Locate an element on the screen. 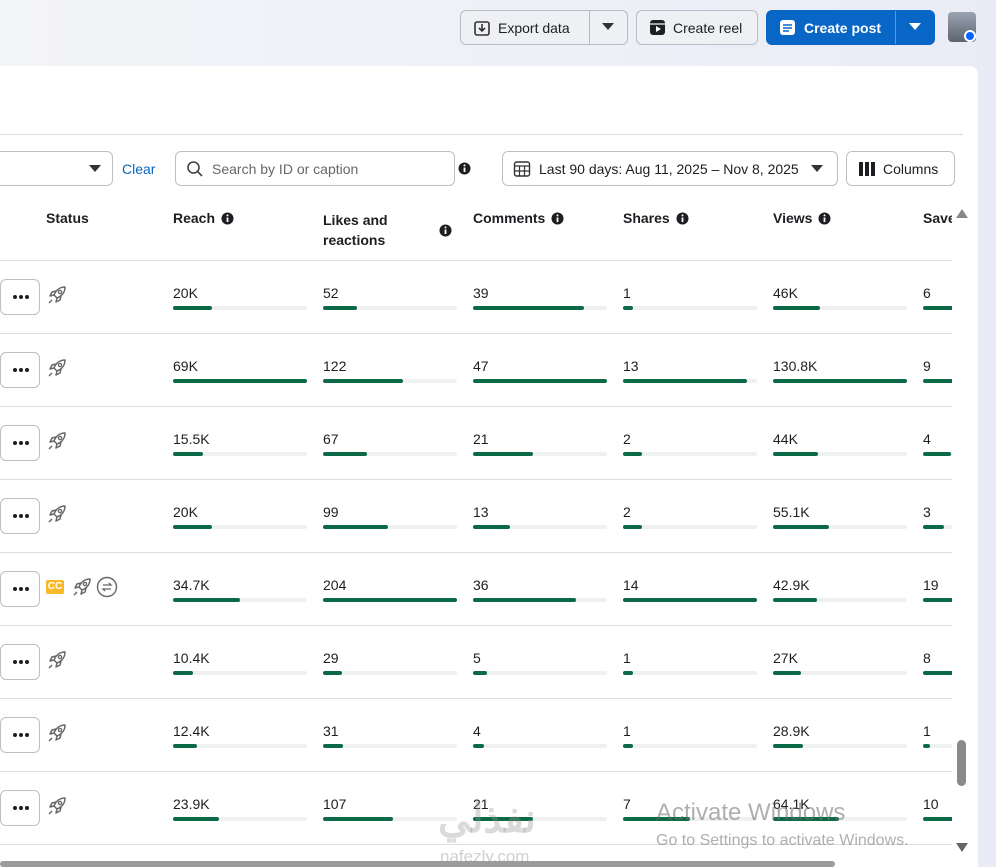  column-title: Comments is located at coordinates (509, 218).